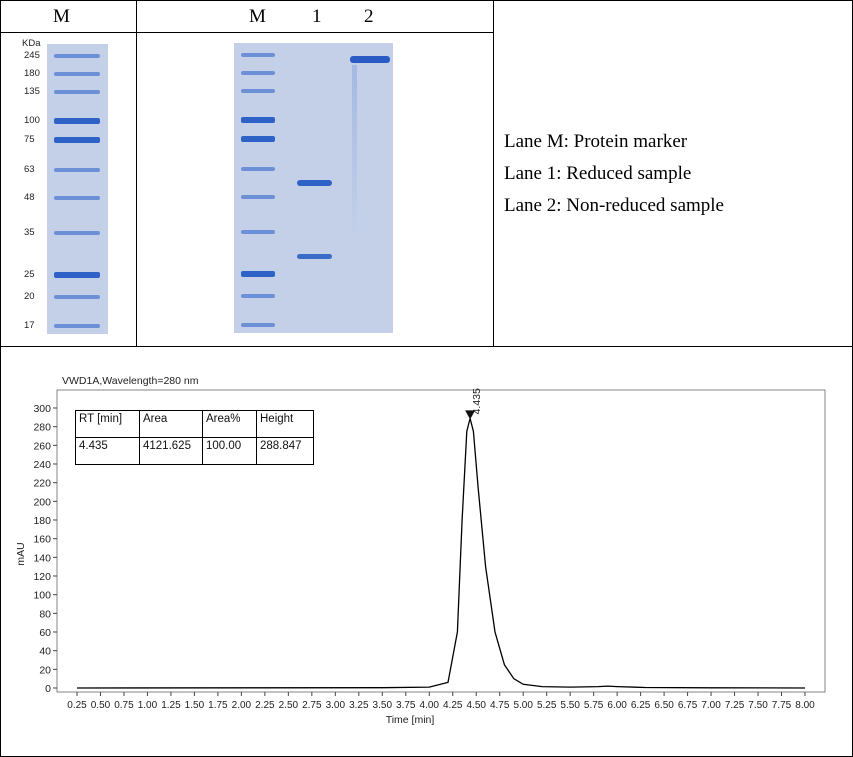 The image size is (853, 757). Describe the element at coordinates (313, 188) in the screenshot. I see `sds-page-gel-image` at that location.